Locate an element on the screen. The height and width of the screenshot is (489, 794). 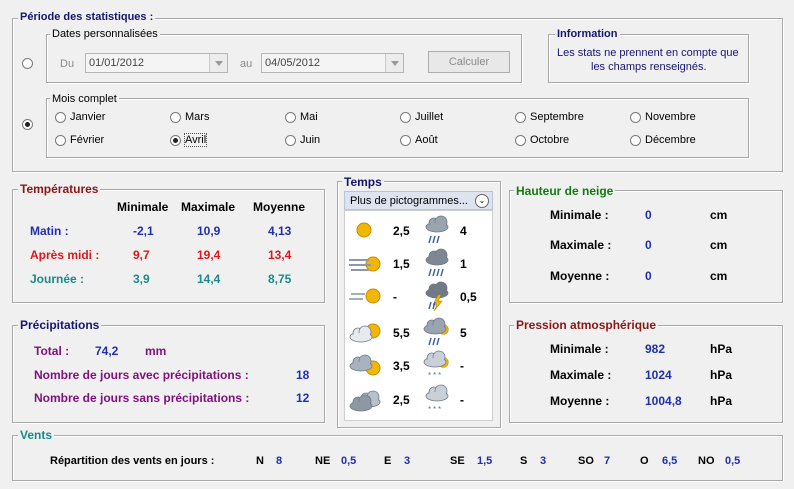
weather-count: 5 is located at coordinates (463, 333).